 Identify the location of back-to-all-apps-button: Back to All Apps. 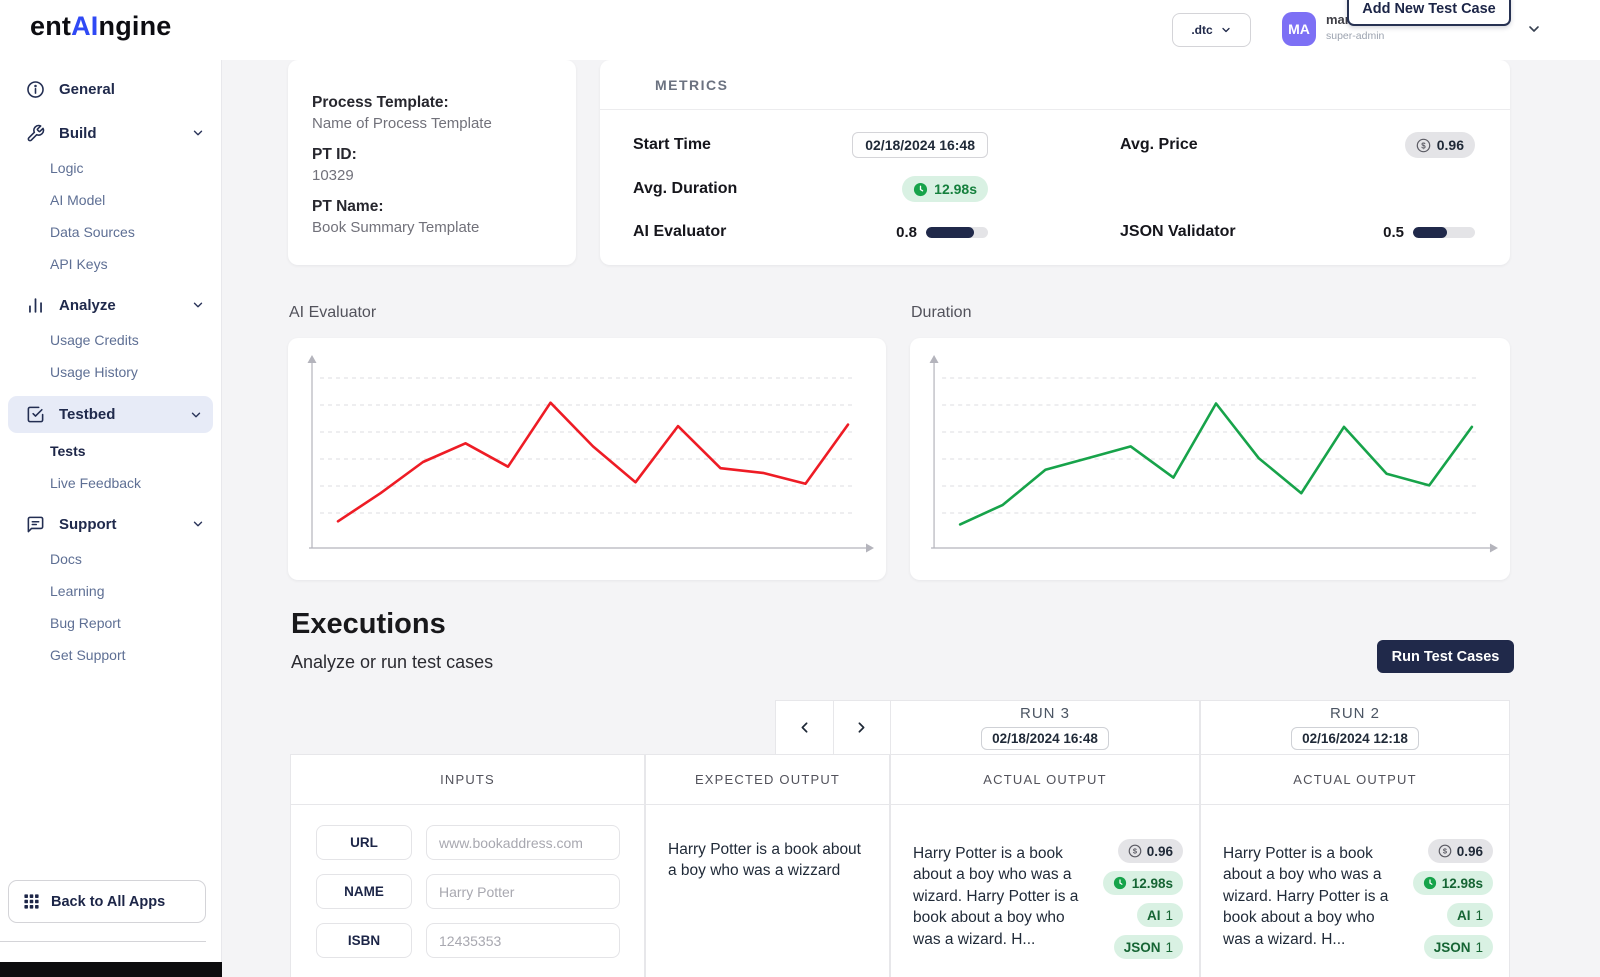
(107, 901).